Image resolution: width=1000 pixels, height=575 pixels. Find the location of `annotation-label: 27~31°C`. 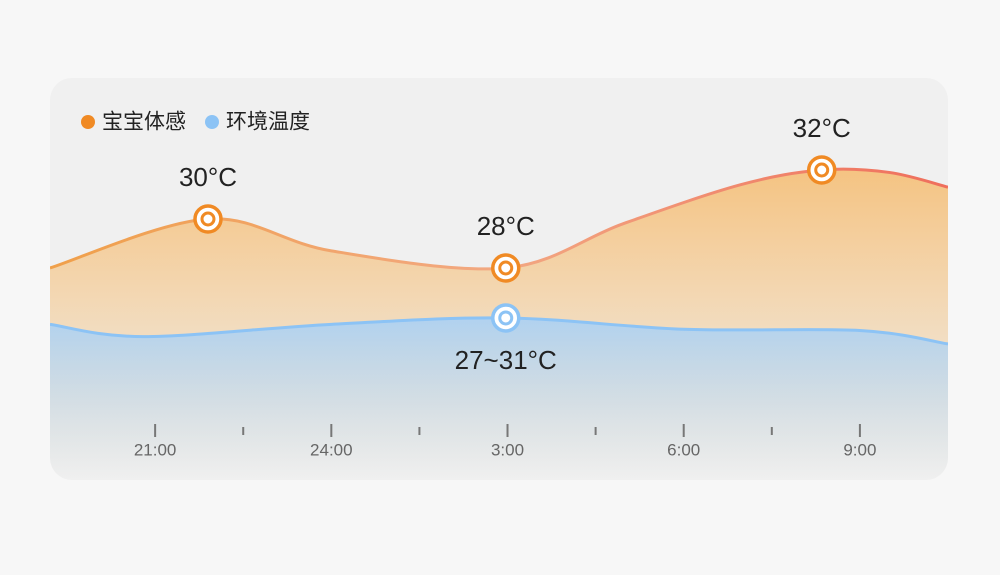

annotation-label: 27~31°C is located at coordinates (506, 360).